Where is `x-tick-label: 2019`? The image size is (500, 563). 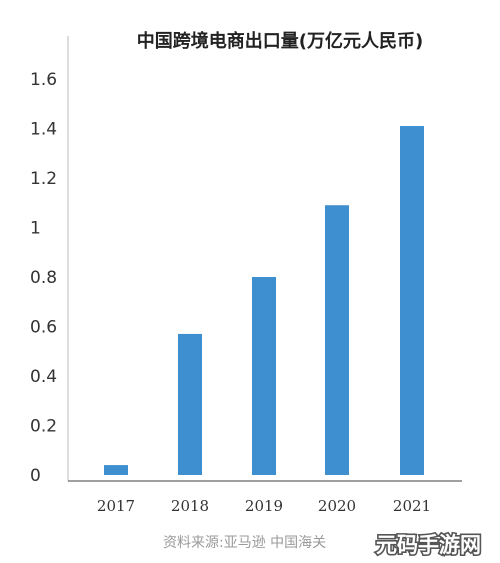 x-tick-label: 2019 is located at coordinates (264, 506).